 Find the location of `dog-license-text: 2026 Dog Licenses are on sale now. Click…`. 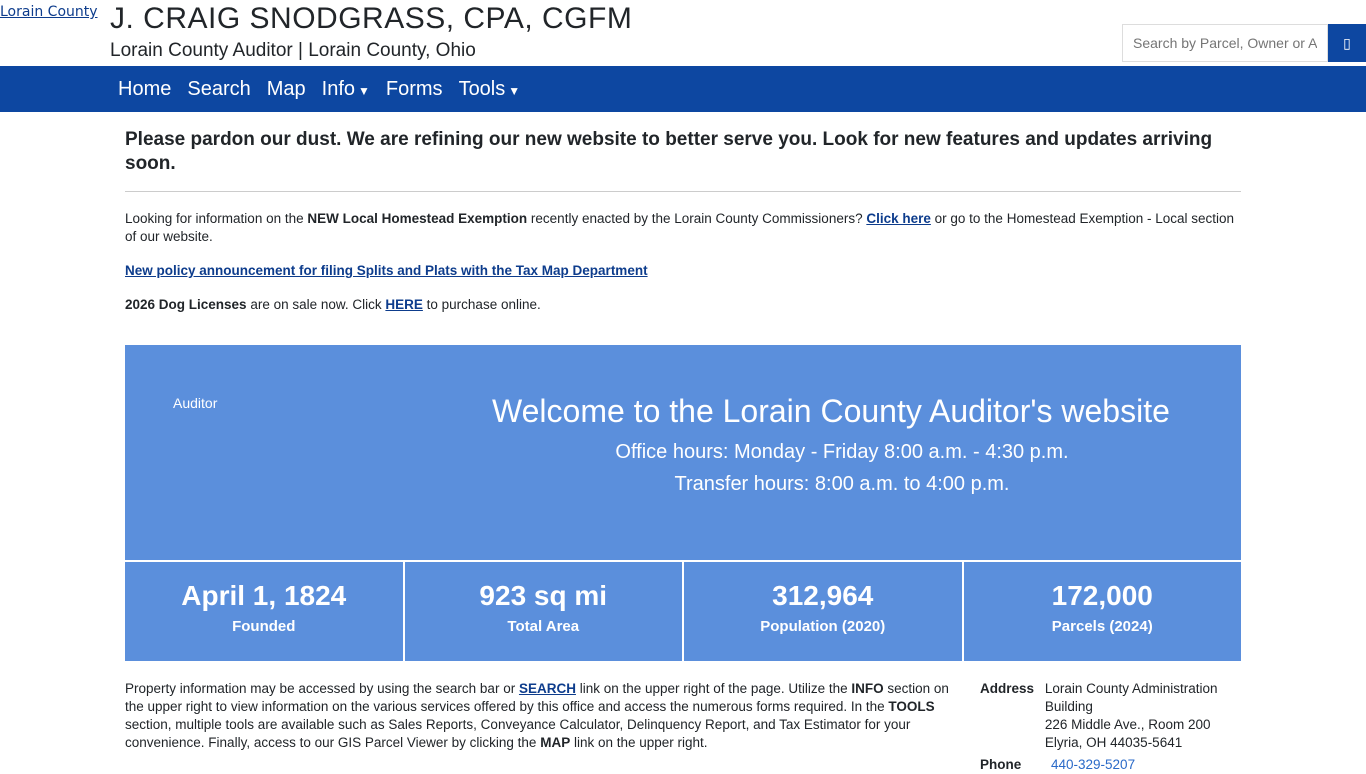

dog-license-text: 2026 Dog Licenses are on sale now. Click… is located at coordinates (333, 304).